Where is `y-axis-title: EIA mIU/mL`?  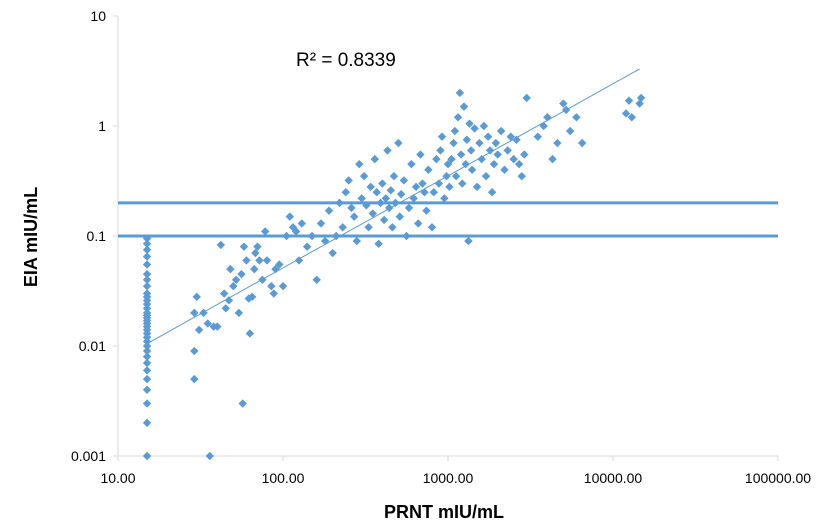
y-axis-title: EIA mIU/mL is located at coordinates (31, 237).